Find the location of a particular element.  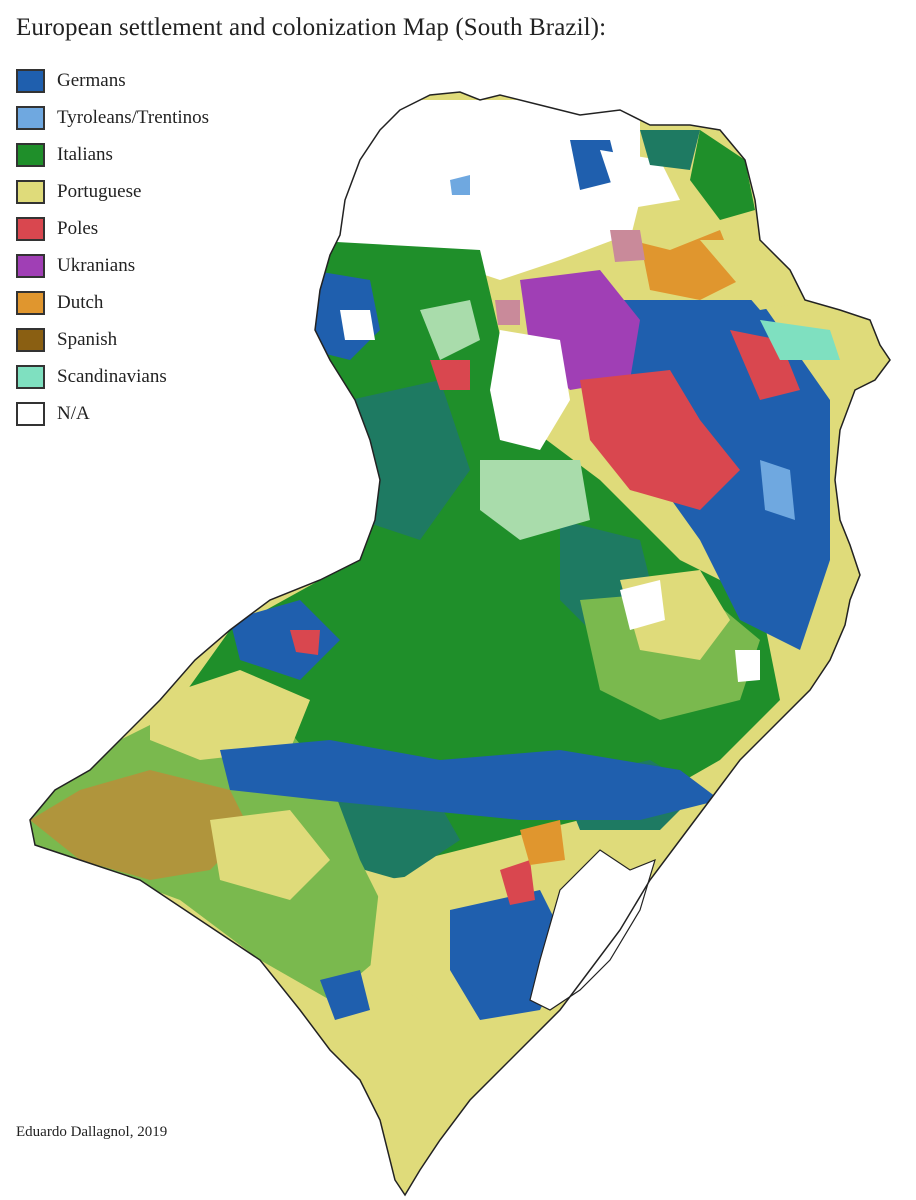

legend-label: Portuguese is located at coordinates (99, 191).